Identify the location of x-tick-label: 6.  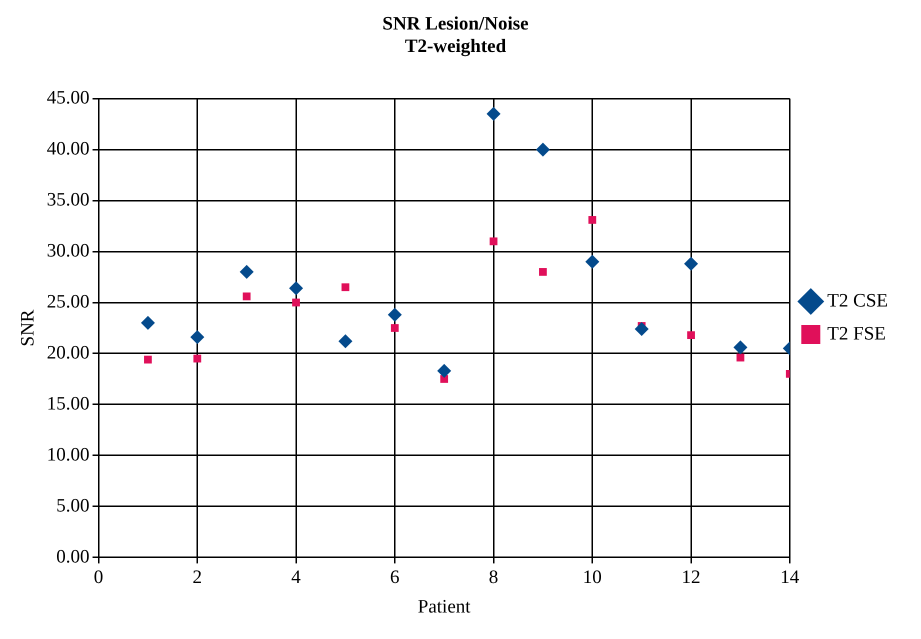
(395, 577).